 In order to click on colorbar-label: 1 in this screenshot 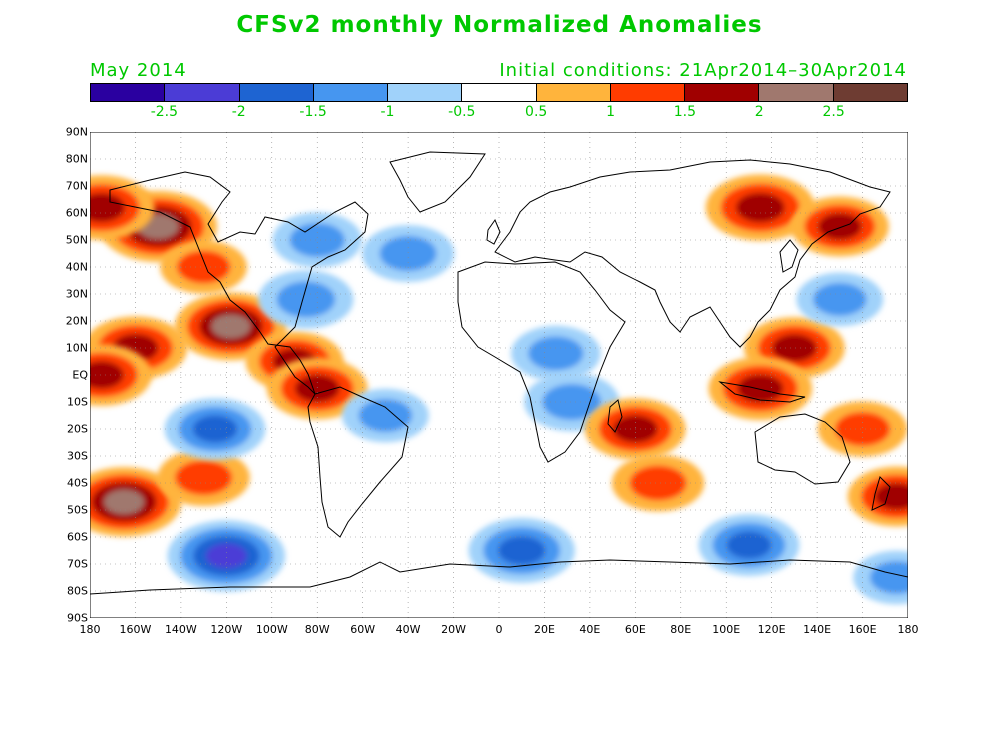, I will do `click(610, 112)`.